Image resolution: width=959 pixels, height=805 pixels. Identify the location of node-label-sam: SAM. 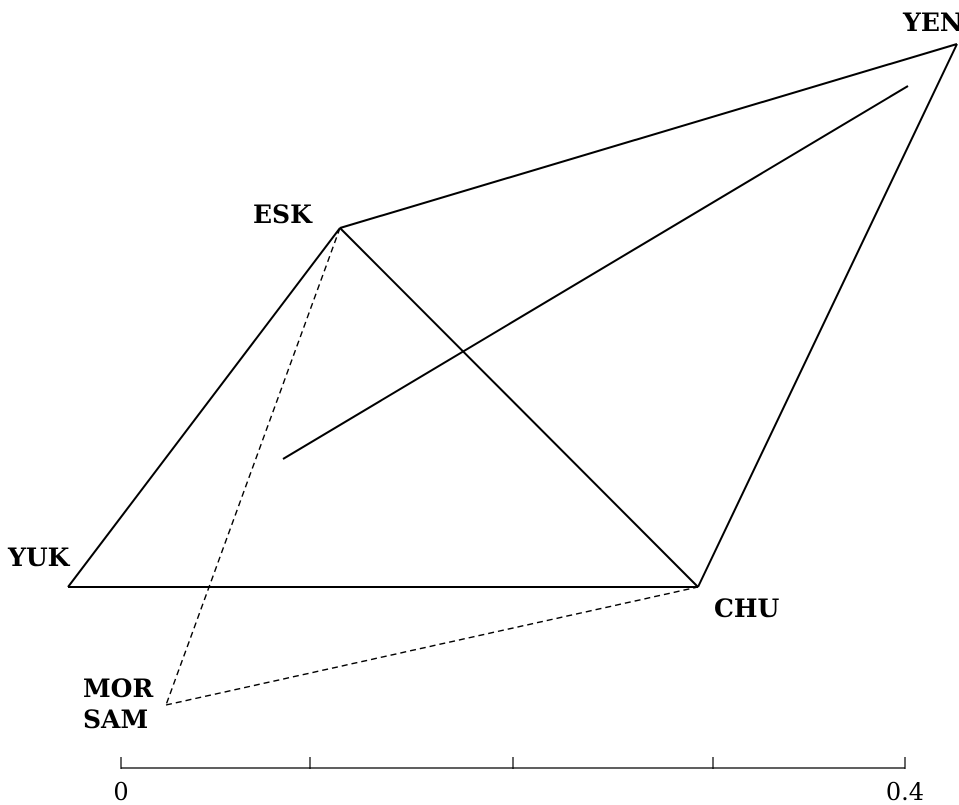
(115, 719).